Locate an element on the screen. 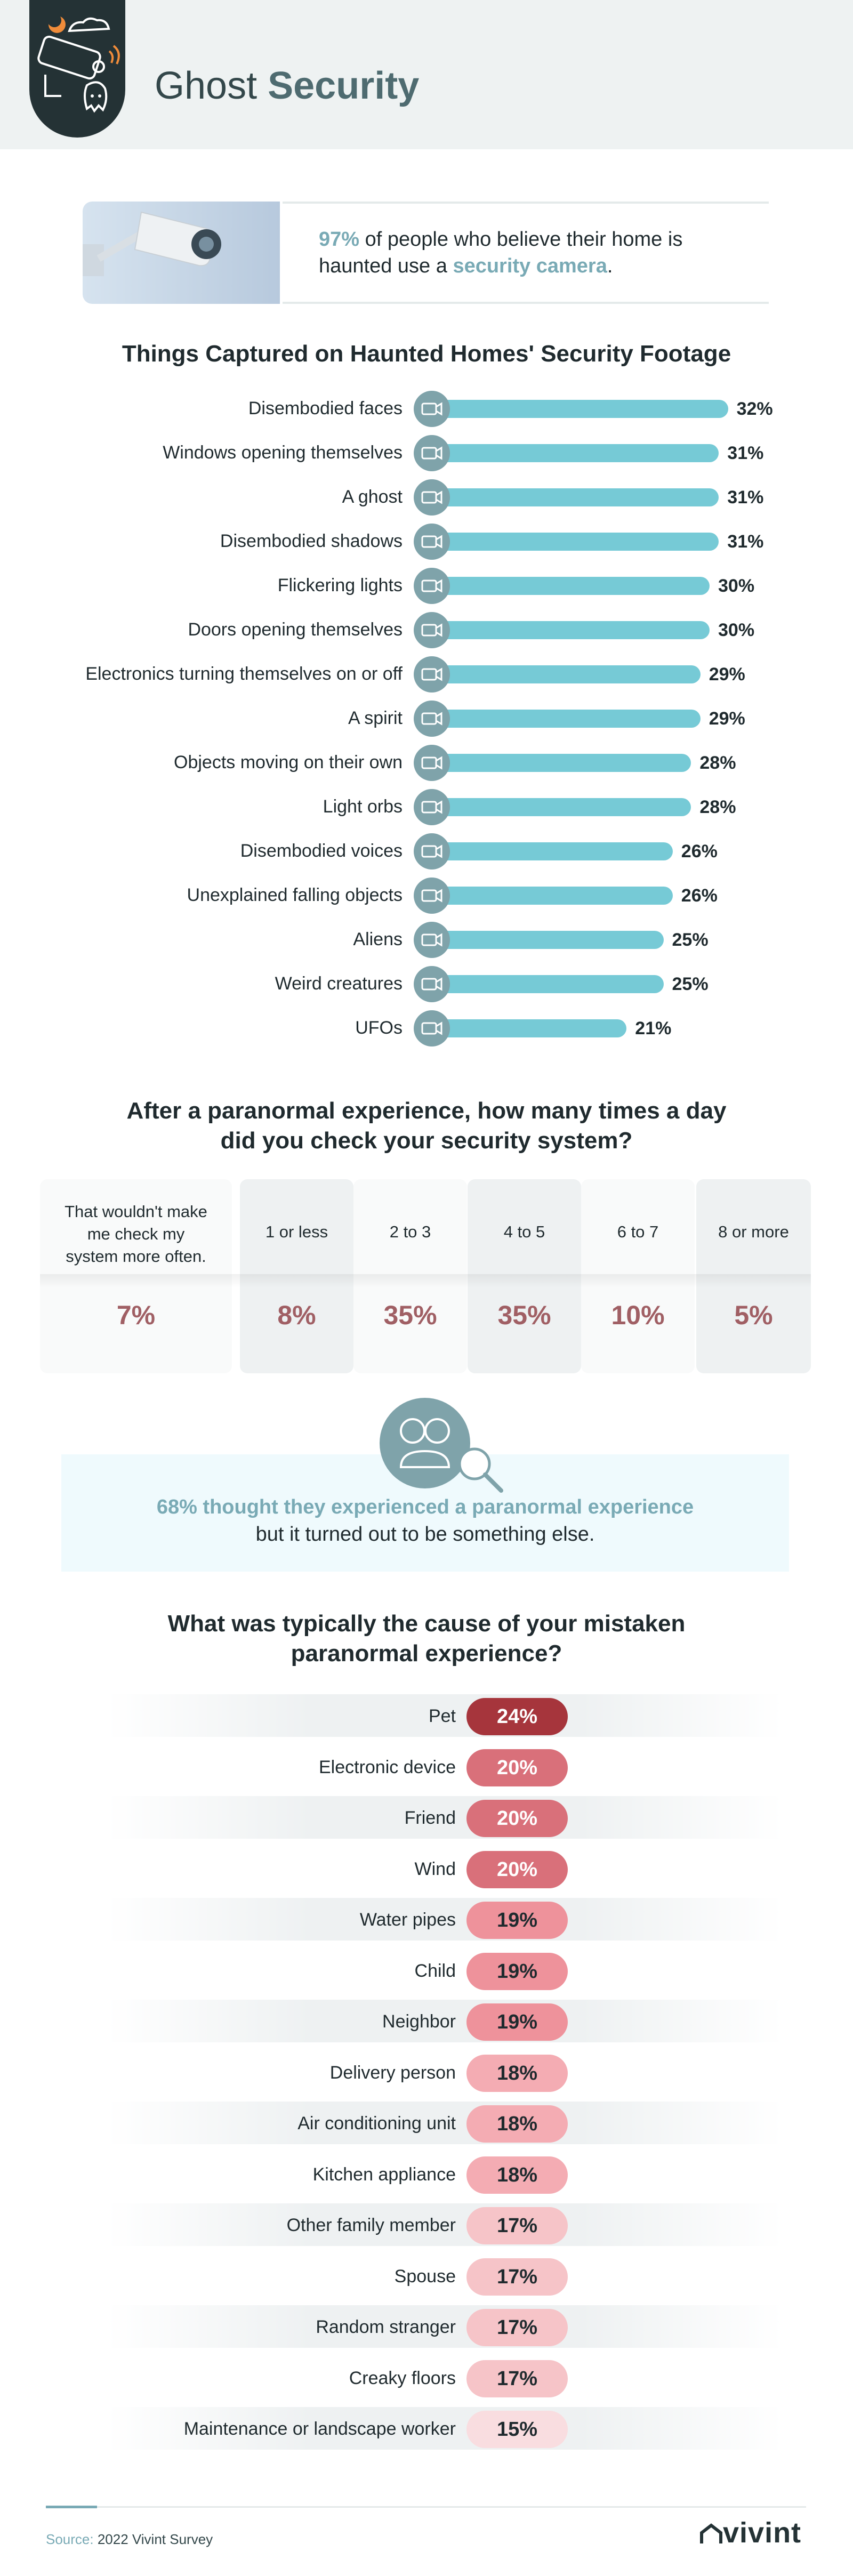 The image size is (853, 2576). column-header-line: 1 or less is located at coordinates (296, 1231).